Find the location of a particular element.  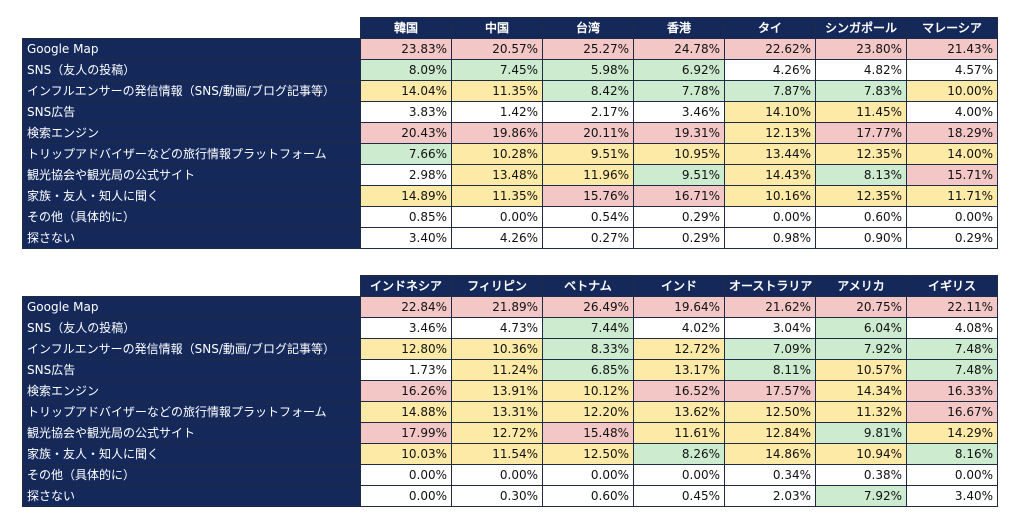

value-cell: 4.26% is located at coordinates (497, 238).